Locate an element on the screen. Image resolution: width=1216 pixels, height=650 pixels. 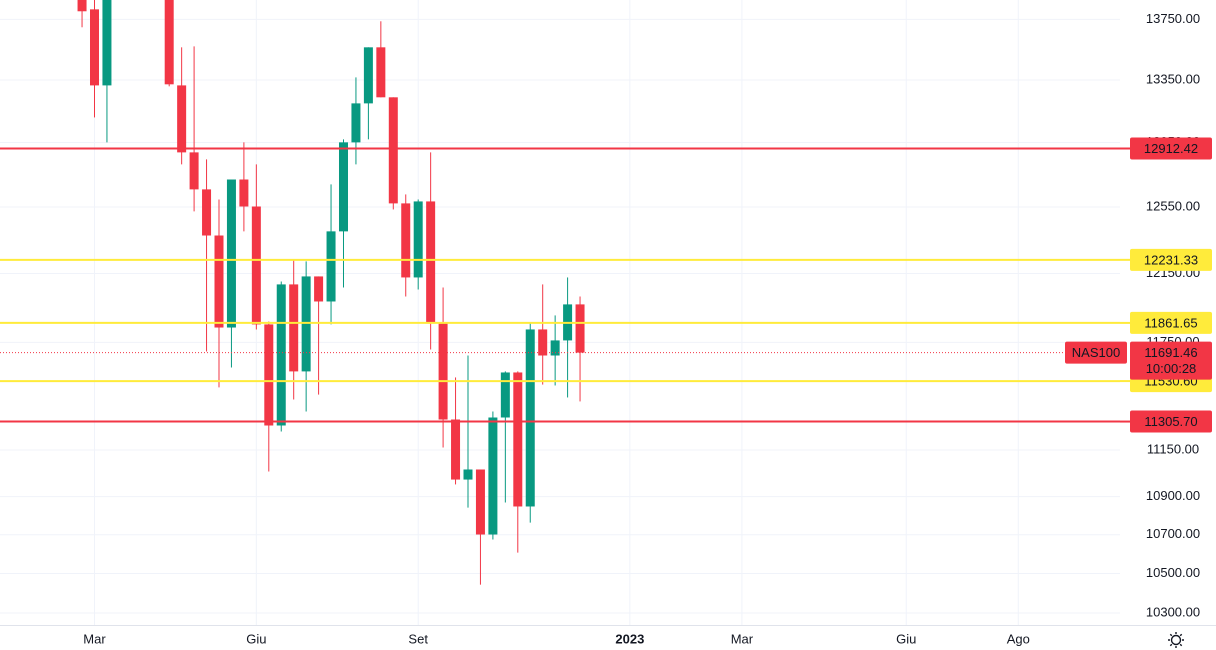
countdown-label: 10:00:28 is located at coordinates (1171, 368).